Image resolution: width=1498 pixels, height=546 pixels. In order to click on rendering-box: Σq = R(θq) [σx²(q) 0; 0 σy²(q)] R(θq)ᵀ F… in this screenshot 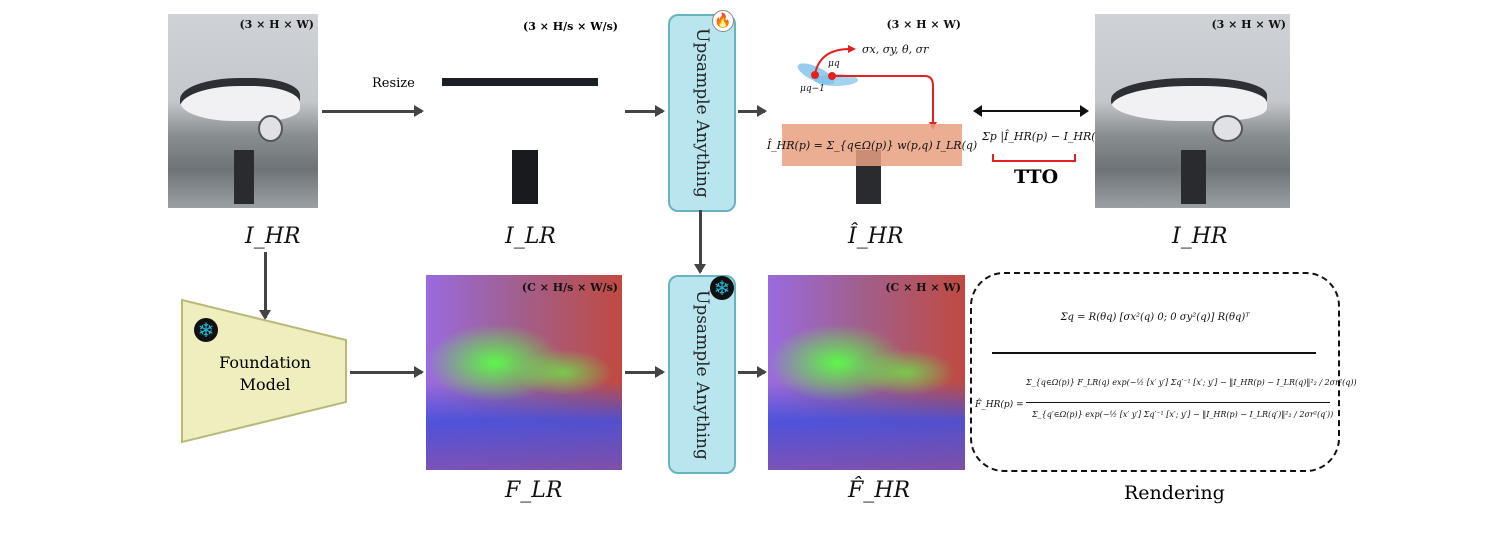, I will do `click(1163, 372)`.